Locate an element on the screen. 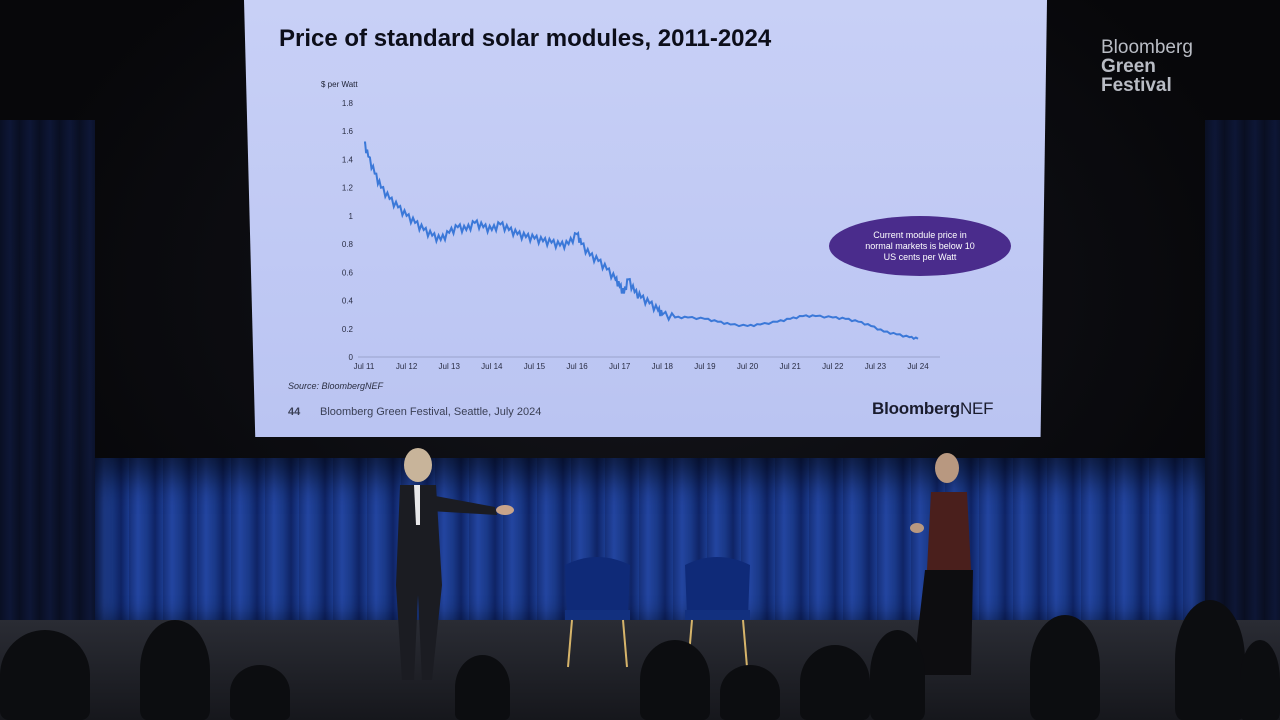 This screenshot has width=1280, height=720. festival-logo-line1: Bloomberg is located at coordinates (1147, 47).